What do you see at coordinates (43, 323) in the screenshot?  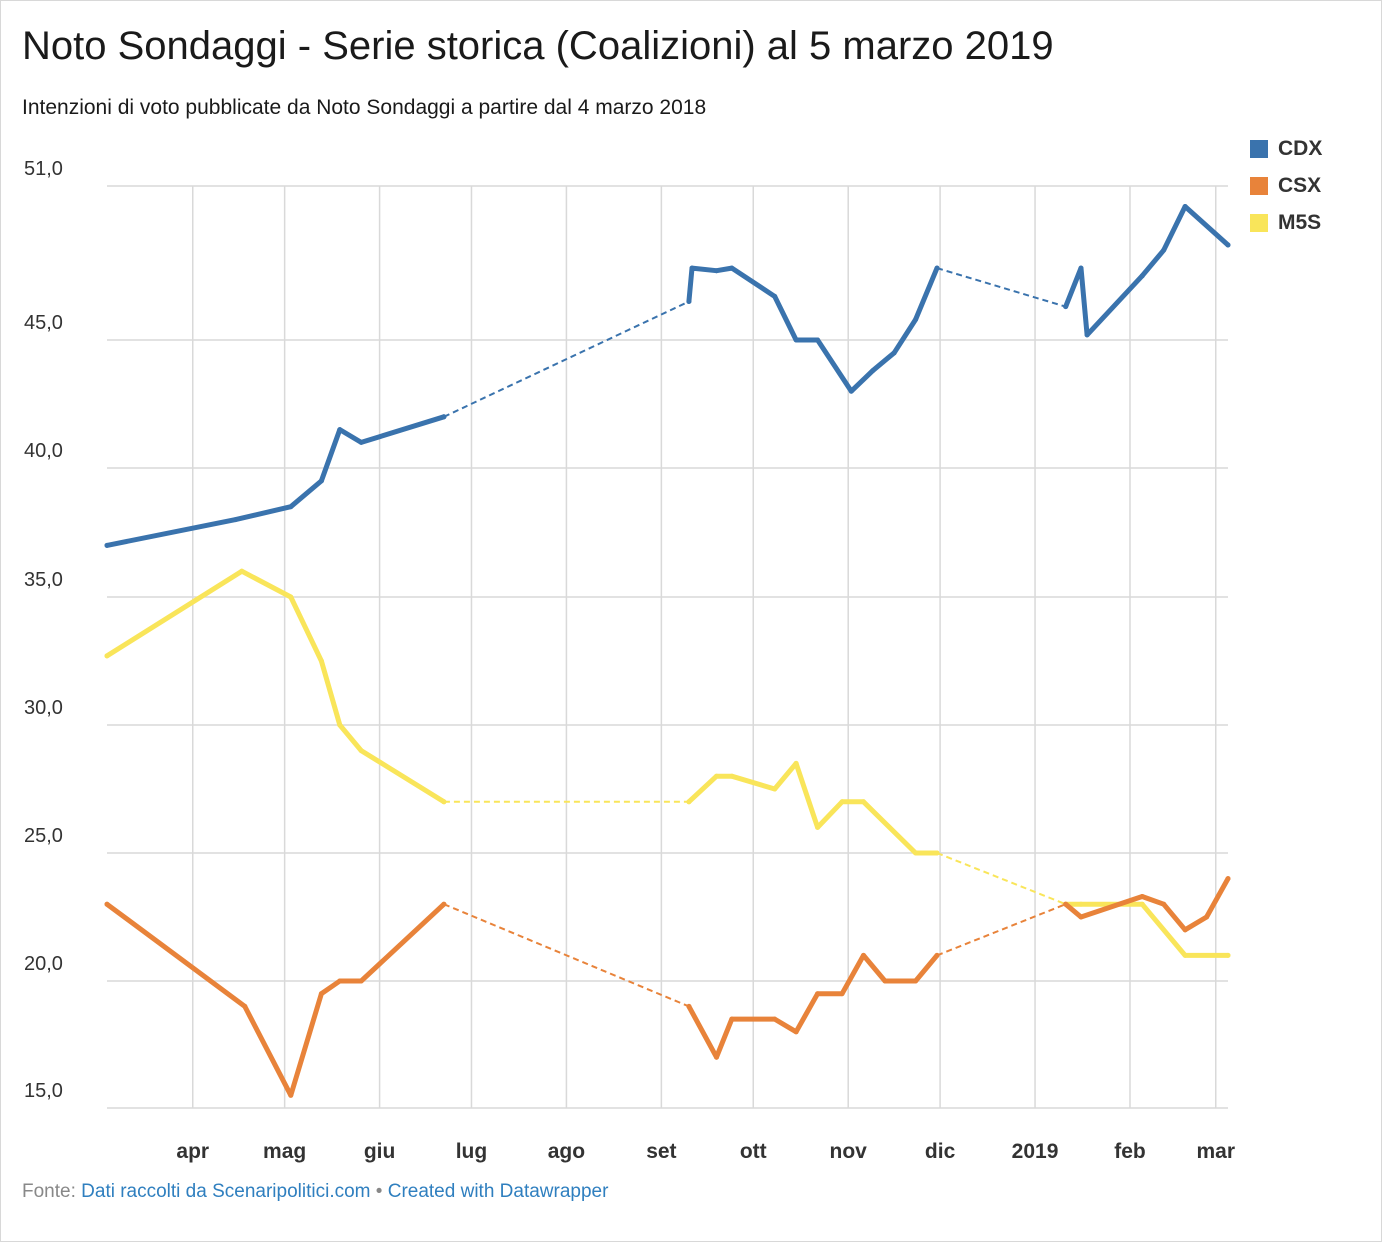 I see `y-tick-label: 45,0` at bounding box center [43, 323].